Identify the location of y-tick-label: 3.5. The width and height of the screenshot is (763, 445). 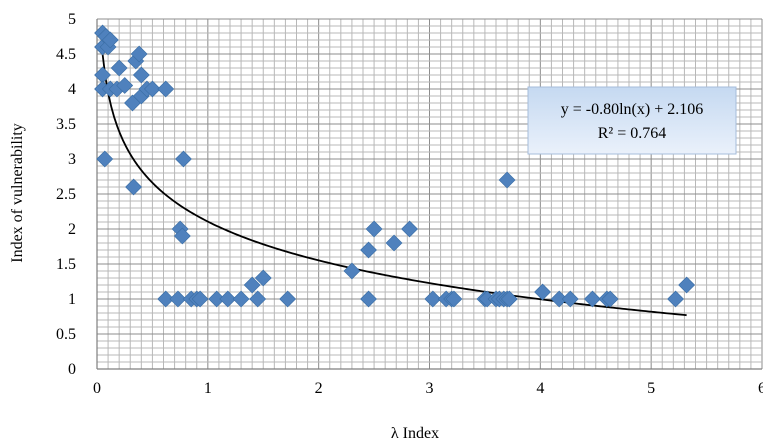
(66, 124).